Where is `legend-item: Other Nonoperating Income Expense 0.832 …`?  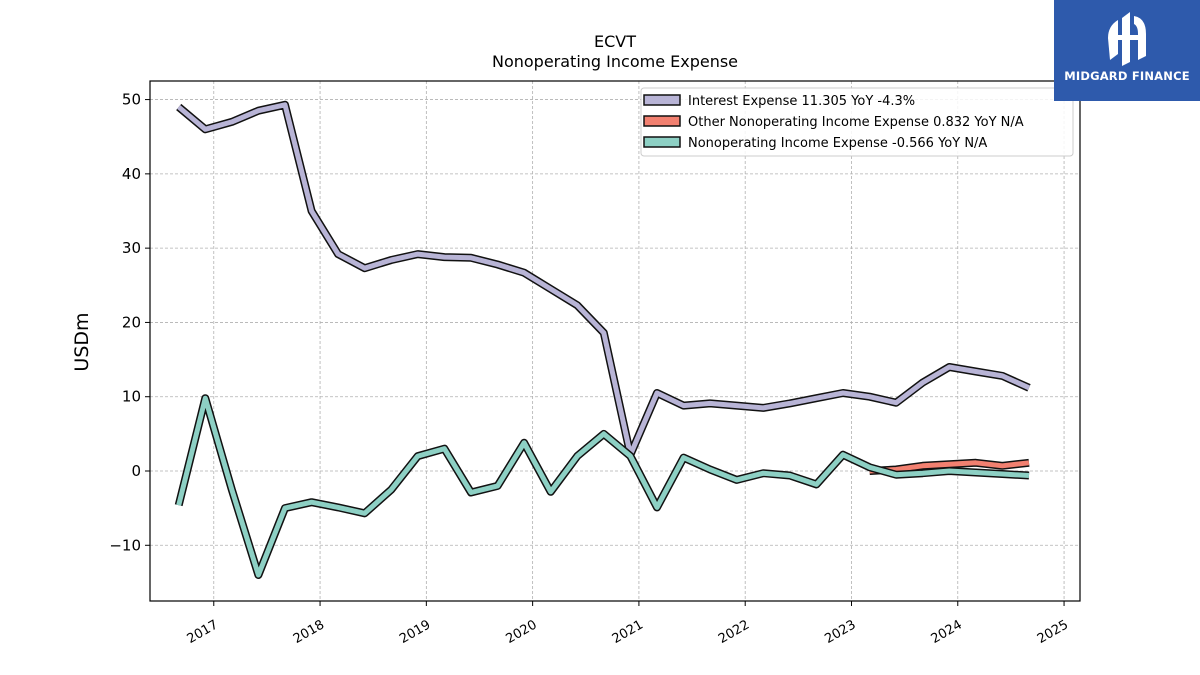
legend-item: Other Nonoperating Income Expense 0.832 … is located at coordinates (833, 122).